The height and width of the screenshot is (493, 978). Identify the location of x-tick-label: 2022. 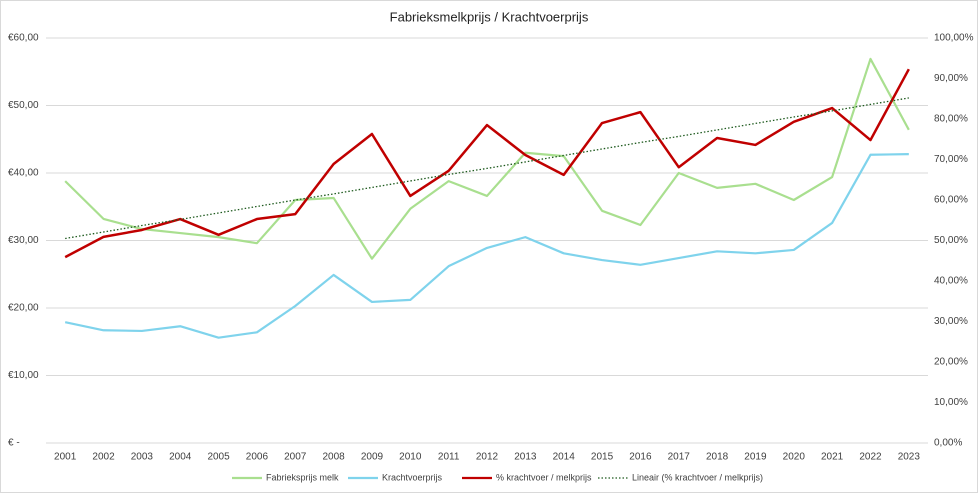
(870, 457).